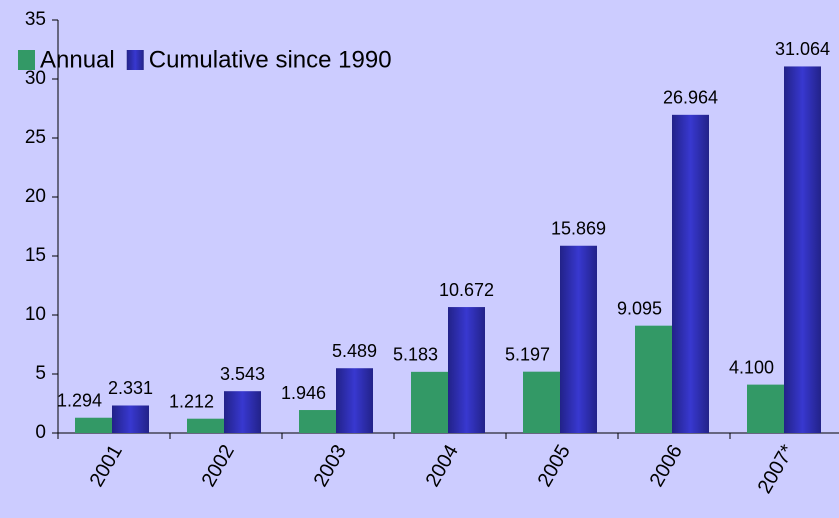  Describe the element at coordinates (35, 255) in the screenshot. I see `y-tick-label: 15` at that location.